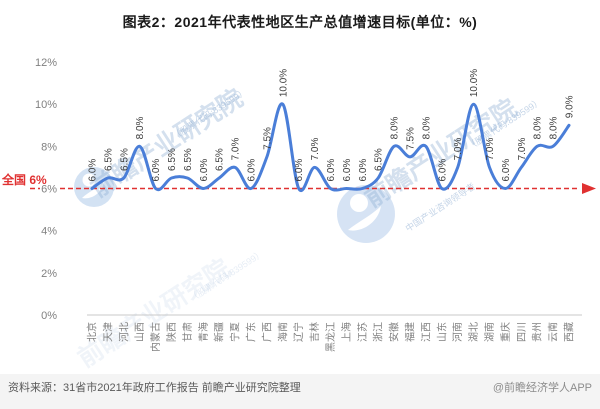 This screenshot has height=409, width=600. What do you see at coordinates (362, 332) in the screenshot?
I see `x-category-label: 江苏` at bounding box center [362, 332].